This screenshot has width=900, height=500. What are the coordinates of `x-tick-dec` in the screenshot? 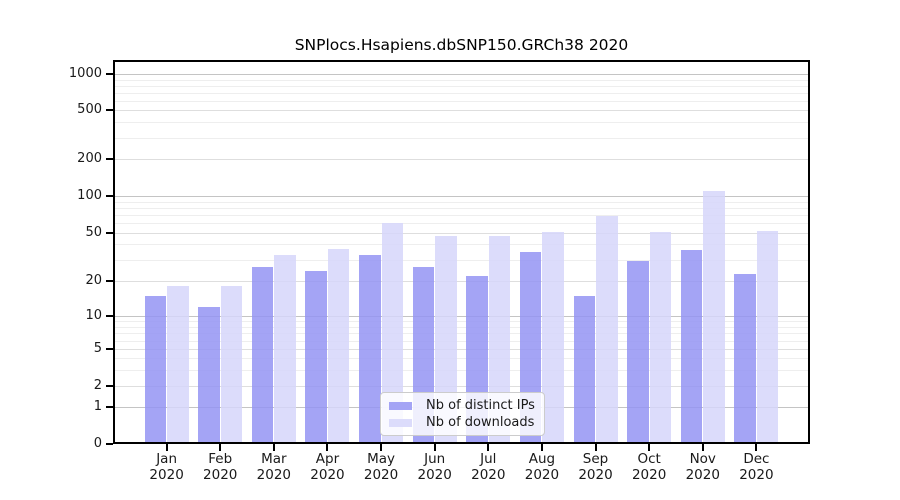 It's located at (756, 447).